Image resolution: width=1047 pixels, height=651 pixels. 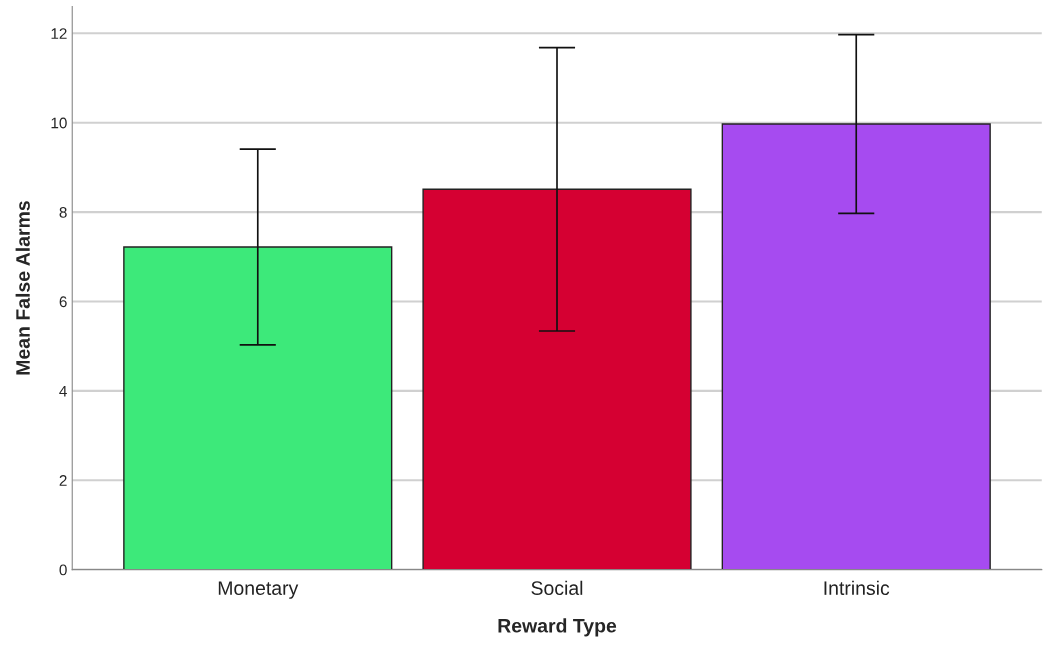 I want to click on x-tick-label: Social, so click(x=557, y=588).